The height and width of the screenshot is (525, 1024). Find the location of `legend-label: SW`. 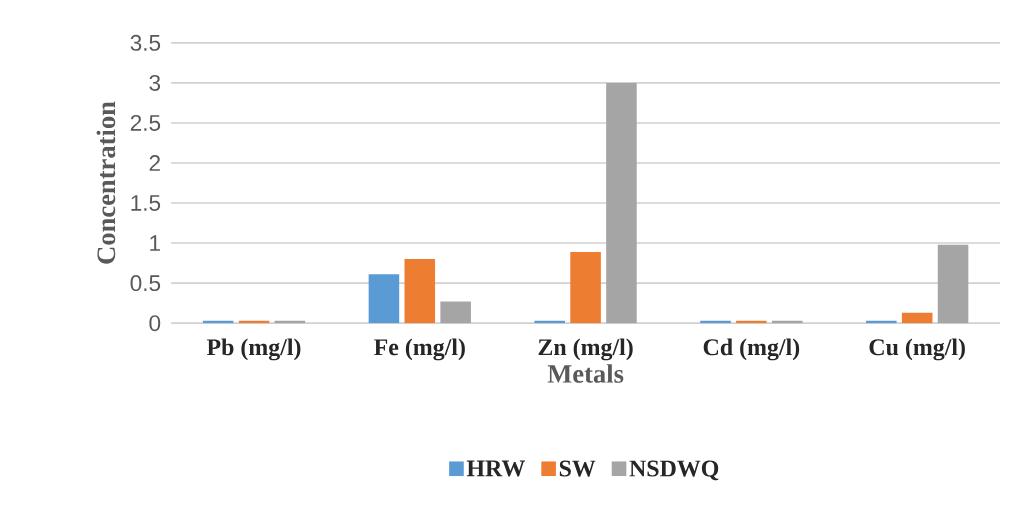

legend-label: SW is located at coordinates (577, 468).